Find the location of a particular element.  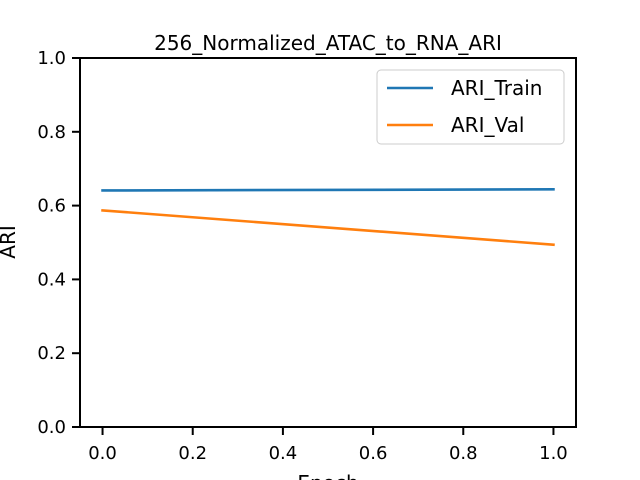

y-tick-label: 0.8 is located at coordinates (51, 132).